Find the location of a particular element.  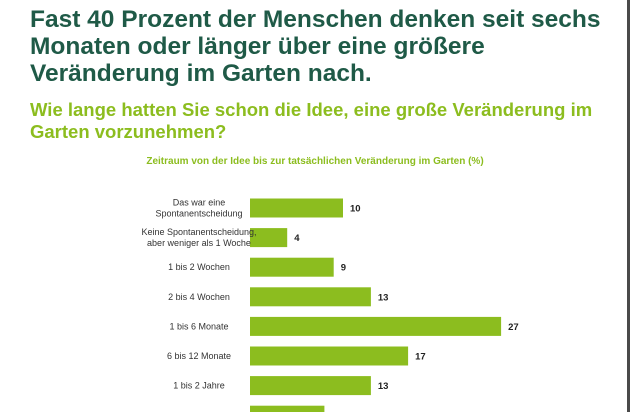

category-label-1-0: Keine Spontanentscheidung, is located at coordinates (198, 232).